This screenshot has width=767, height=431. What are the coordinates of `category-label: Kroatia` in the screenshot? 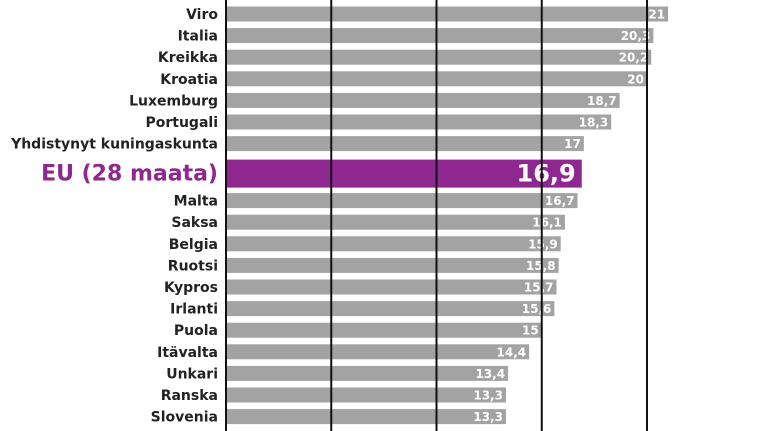 It's located at (189, 80).